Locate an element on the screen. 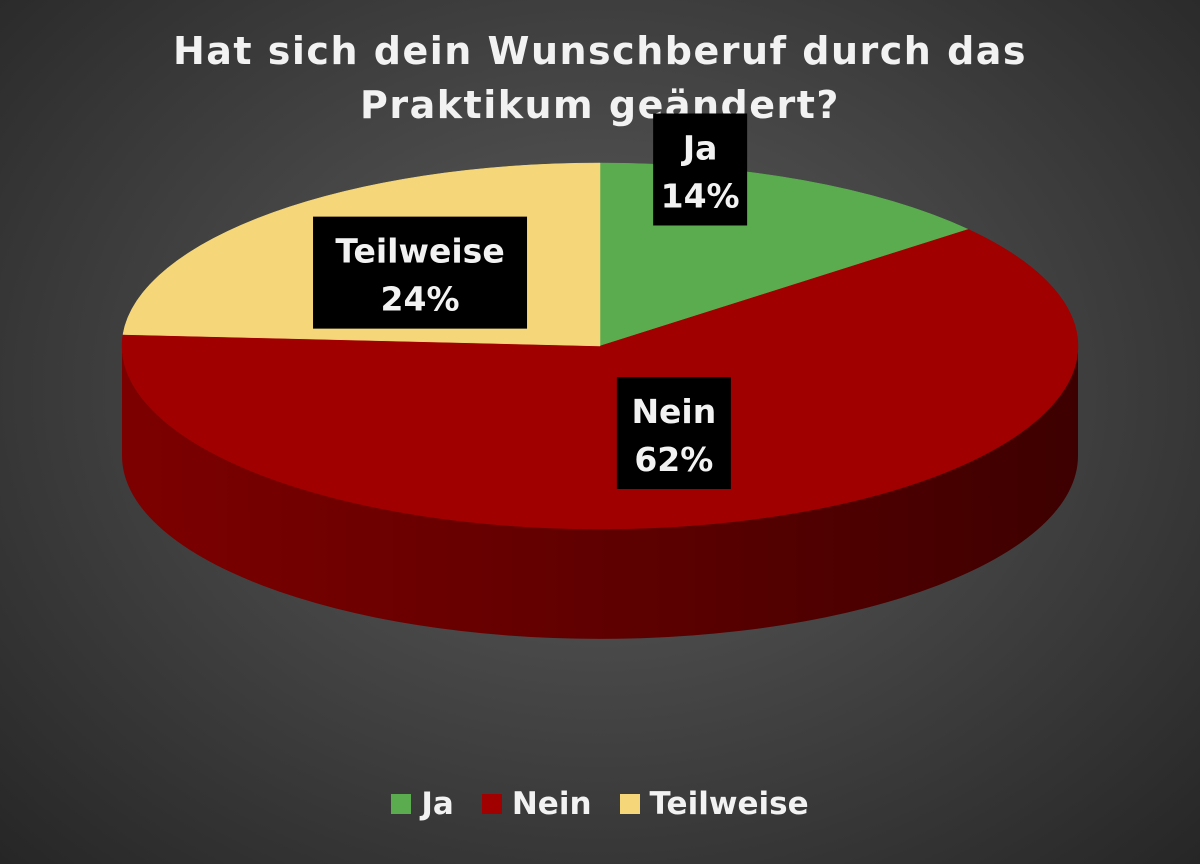 The width and height of the screenshot is (1200, 864). legend-label-nein: Nein is located at coordinates (551, 804).